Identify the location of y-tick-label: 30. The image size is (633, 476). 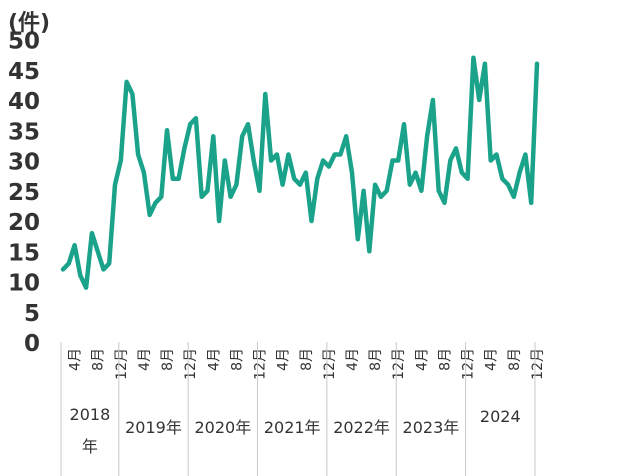
(24, 163).